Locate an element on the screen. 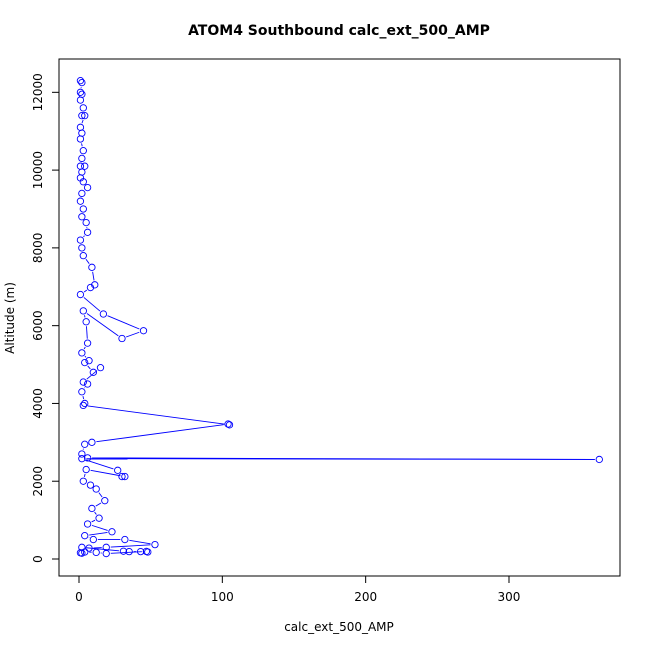 The height and width of the screenshot is (650, 650). x-tick-label: 200 is located at coordinates (365, 597).